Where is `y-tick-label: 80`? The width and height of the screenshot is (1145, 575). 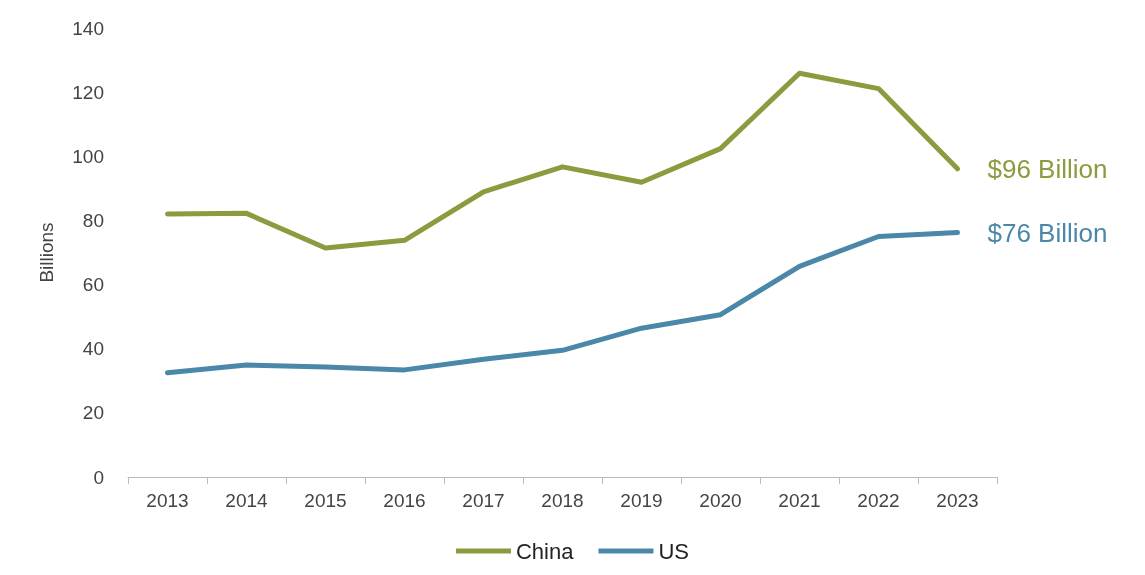
y-tick-label: 80 is located at coordinates (93, 220).